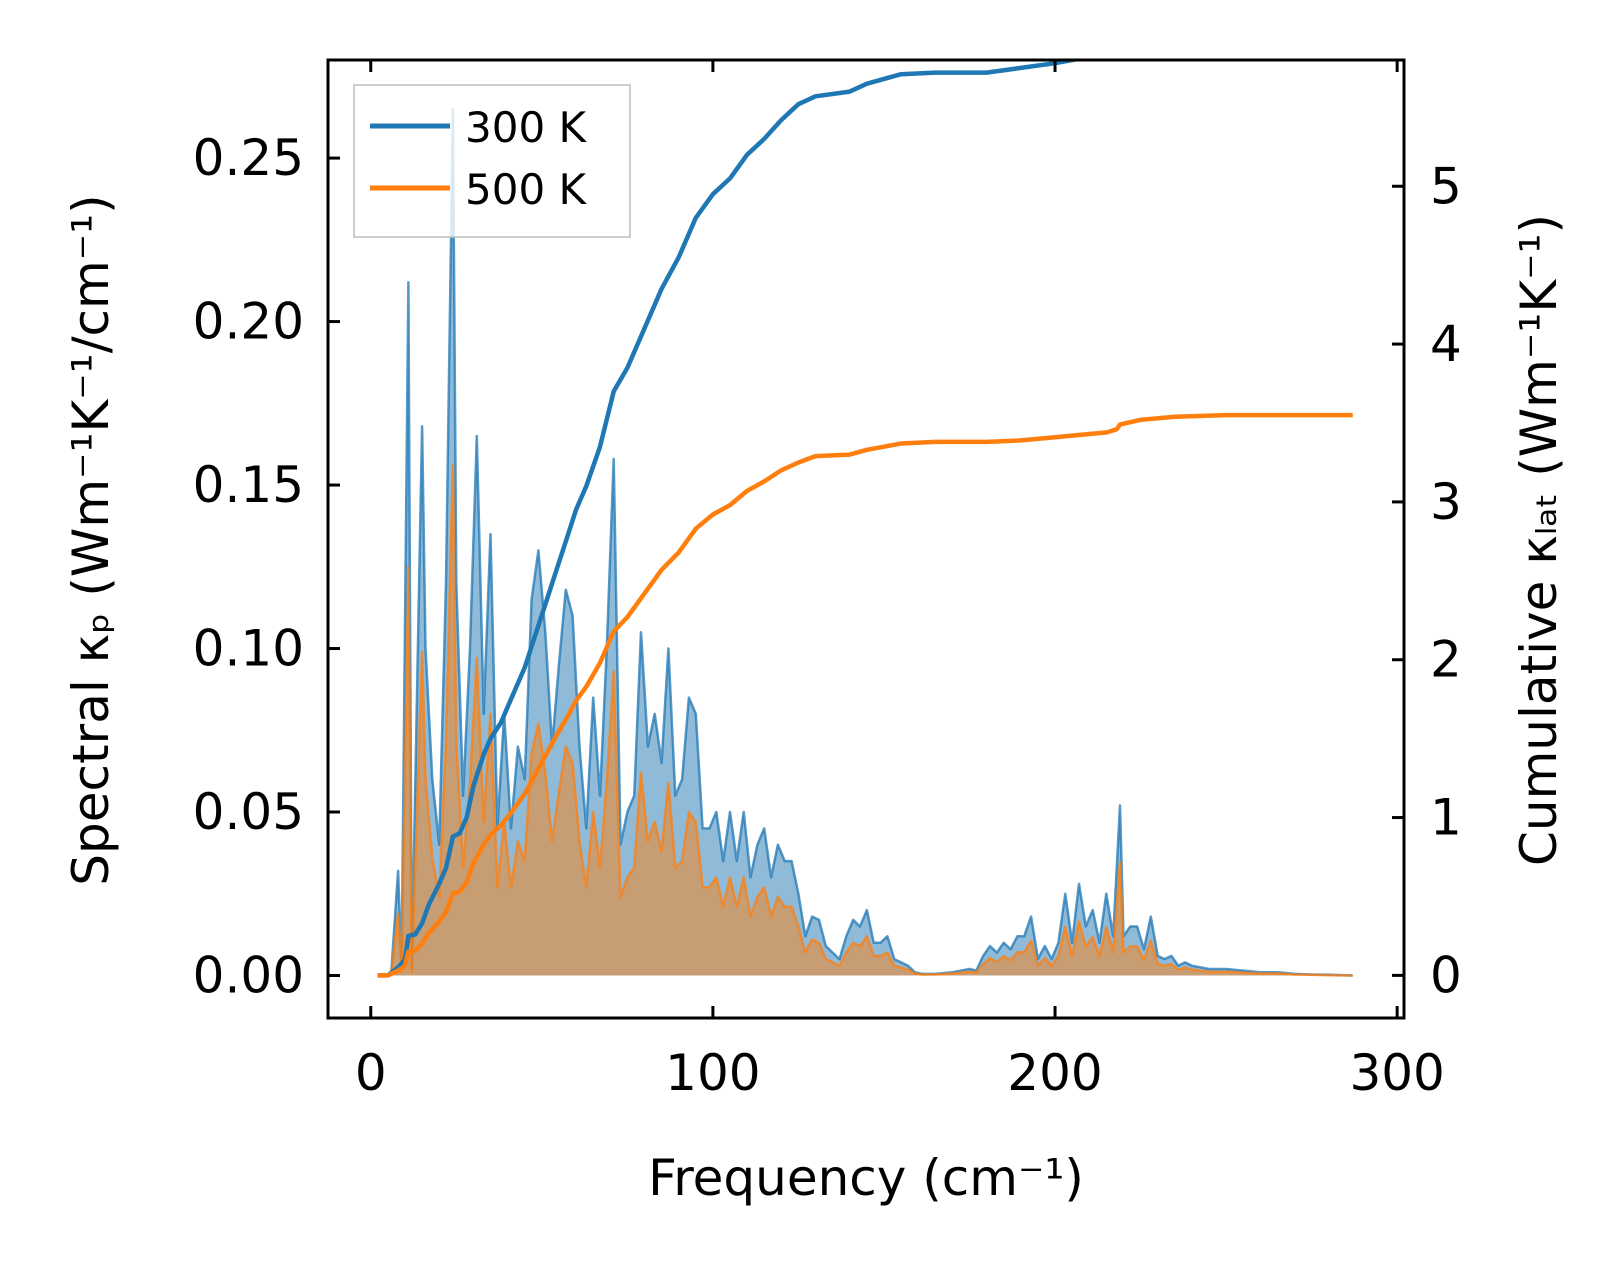 Image resolution: width=1623 pixels, height=1264 pixels. Describe the element at coordinates (248, 322) in the screenshot. I see `y-tick-label-left: 0.20` at that location.